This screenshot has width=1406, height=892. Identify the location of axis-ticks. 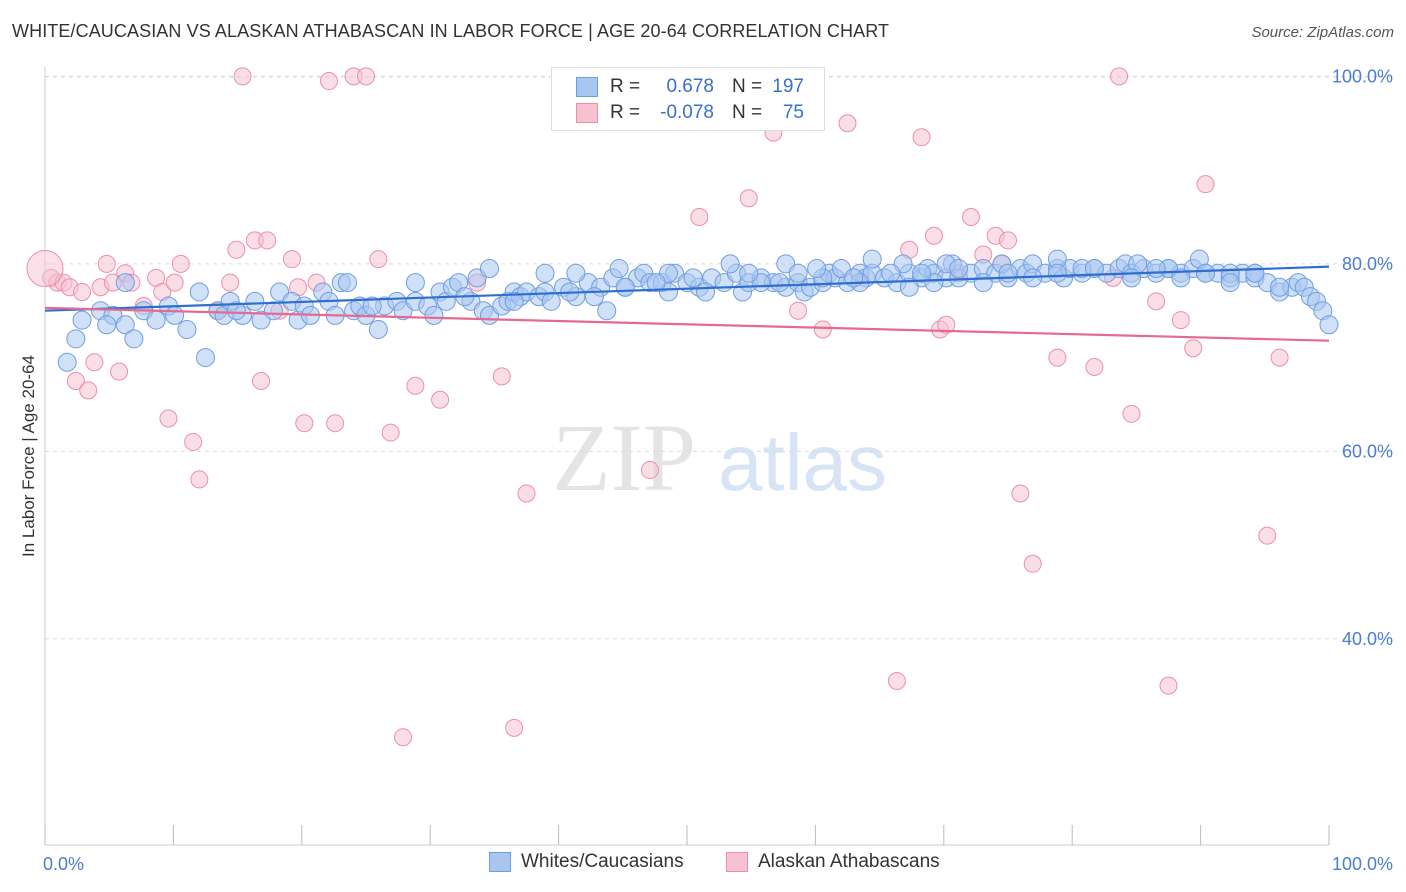
(687, 835).